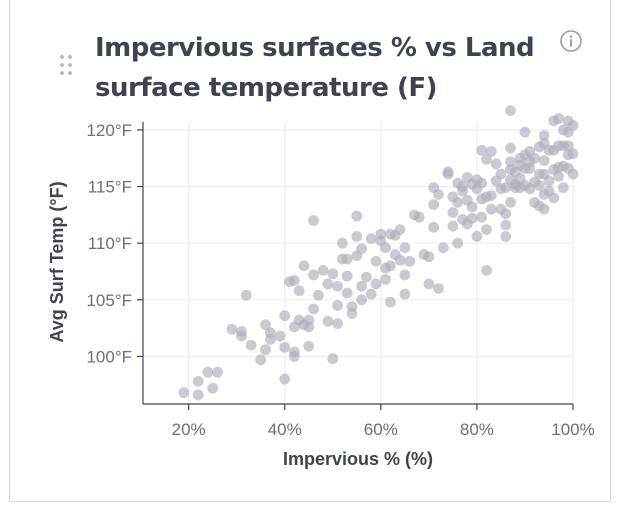 The width and height of the screenshot is (622, 520). Describe the element at coordinates (67, 66) in the screenshot. I see `drag-handle-icon` at that location.